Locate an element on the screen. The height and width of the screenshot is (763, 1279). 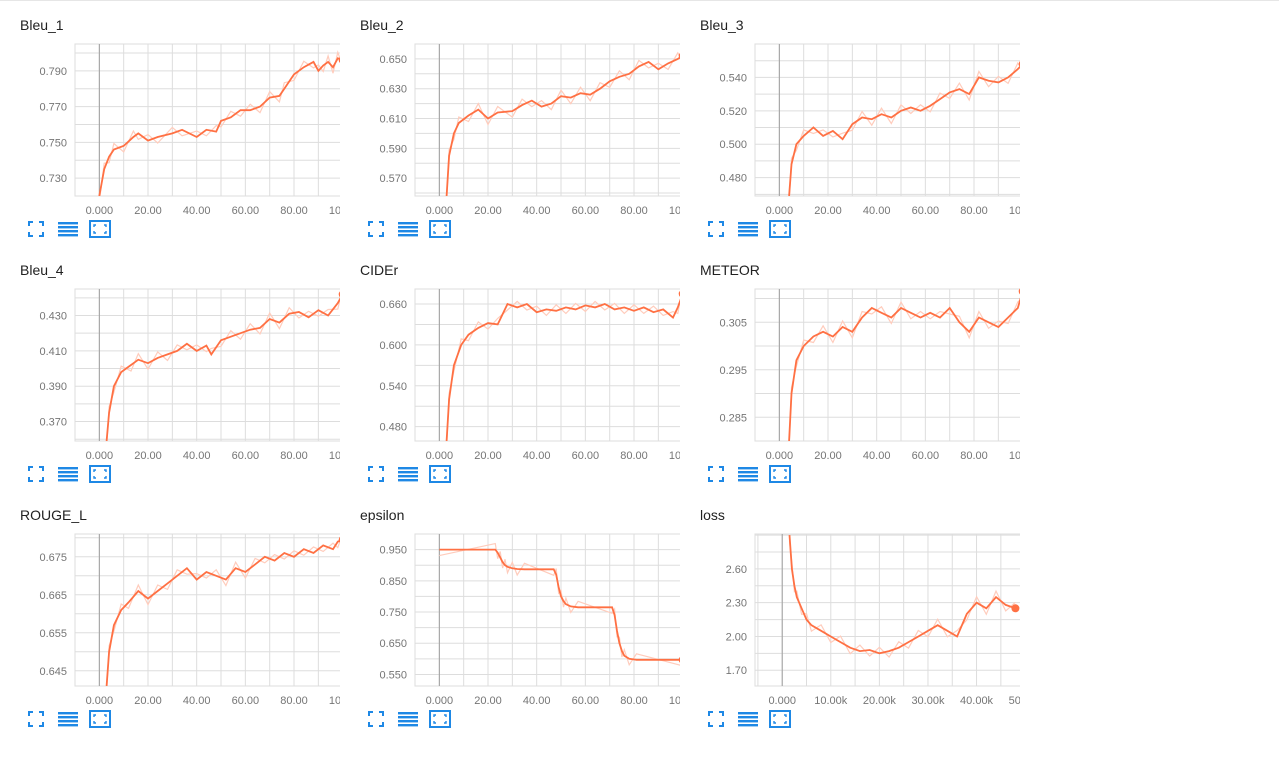
y-tick-label: 0.370 is located at coordinates (53, 423).